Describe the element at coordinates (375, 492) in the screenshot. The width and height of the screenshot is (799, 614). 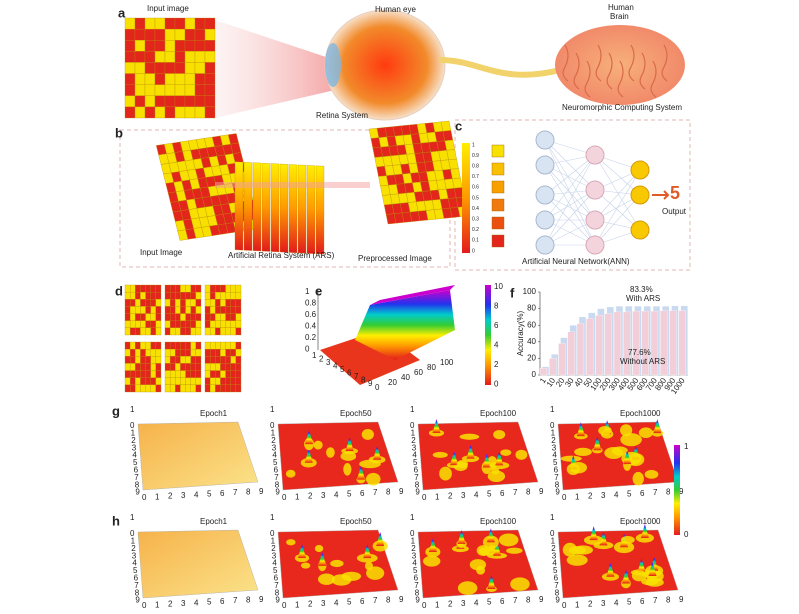
I see `tick-label: 7` at that location.